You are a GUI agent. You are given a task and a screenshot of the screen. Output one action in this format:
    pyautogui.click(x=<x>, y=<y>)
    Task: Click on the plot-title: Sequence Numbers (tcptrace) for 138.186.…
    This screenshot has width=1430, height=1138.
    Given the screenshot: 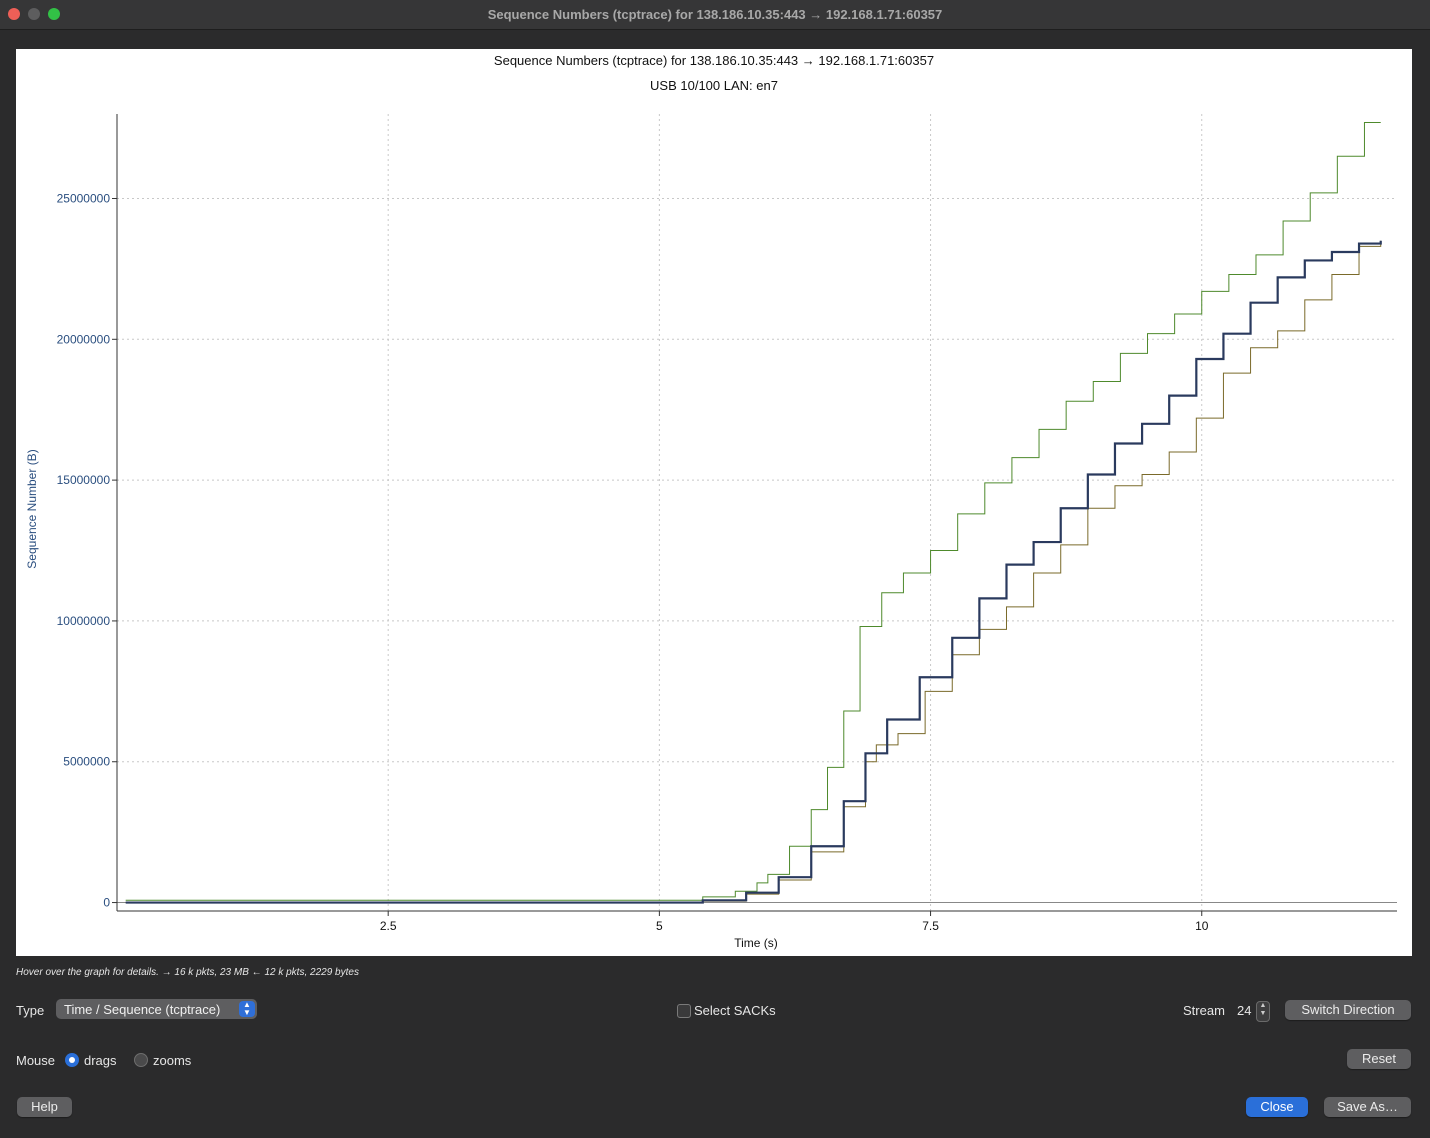 What is the action you would take?
    pyautogui.click(x=714, y=60)
    